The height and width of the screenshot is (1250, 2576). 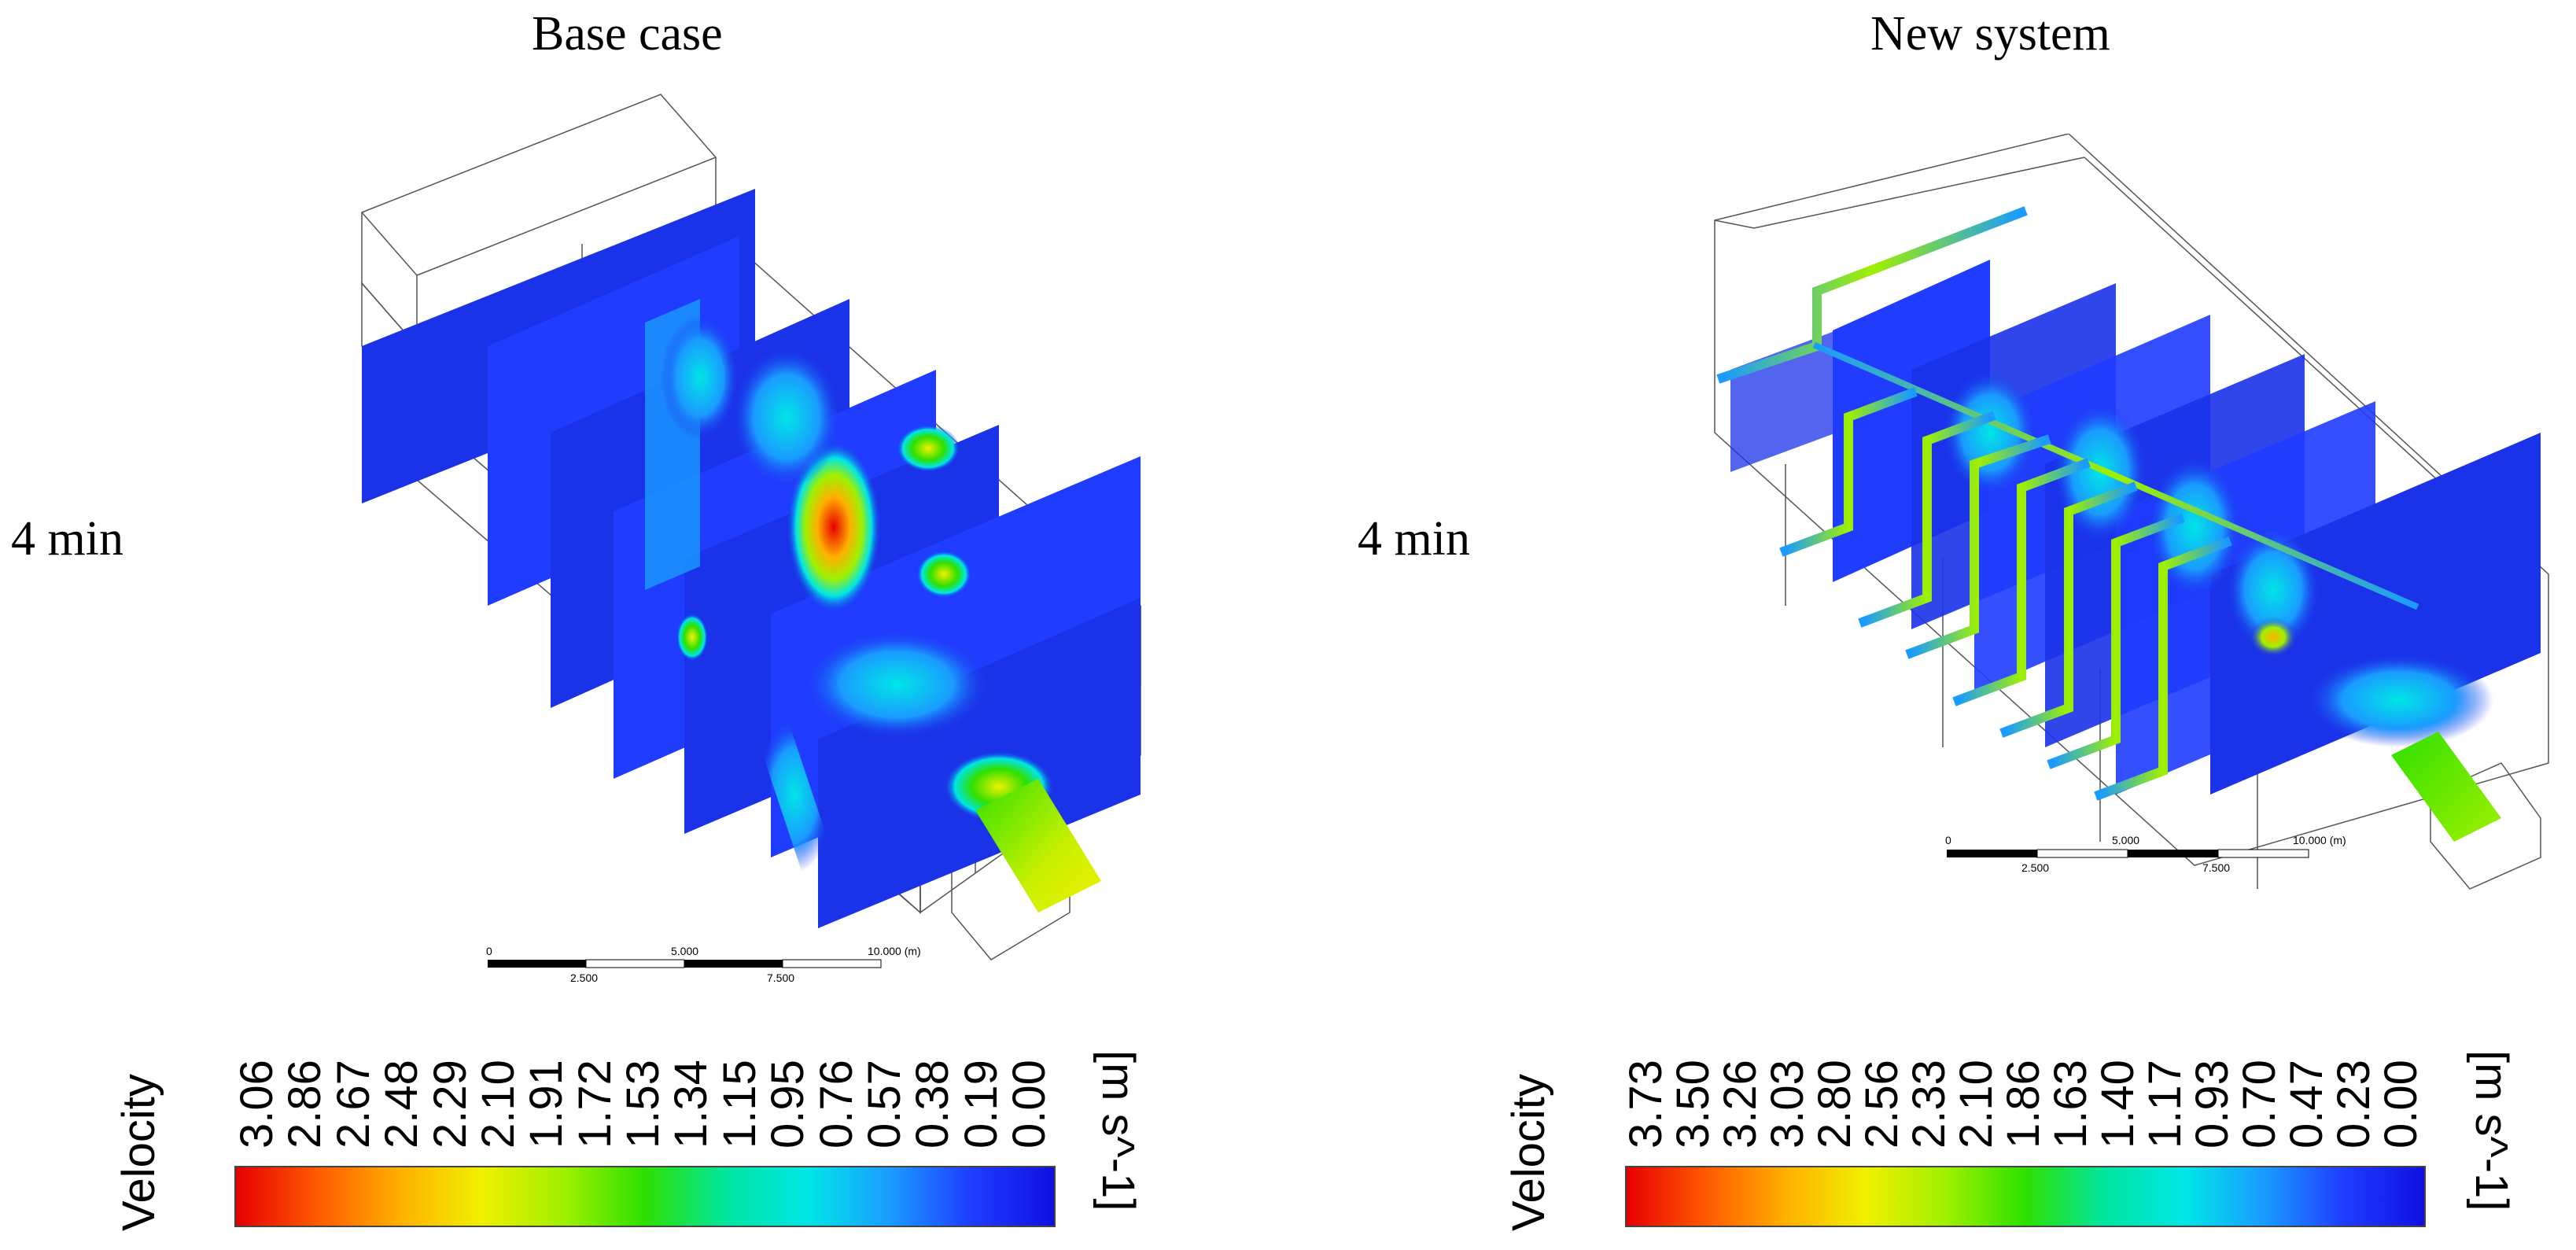 I want to click on velocity-planes, so click(x=2135, y=551).